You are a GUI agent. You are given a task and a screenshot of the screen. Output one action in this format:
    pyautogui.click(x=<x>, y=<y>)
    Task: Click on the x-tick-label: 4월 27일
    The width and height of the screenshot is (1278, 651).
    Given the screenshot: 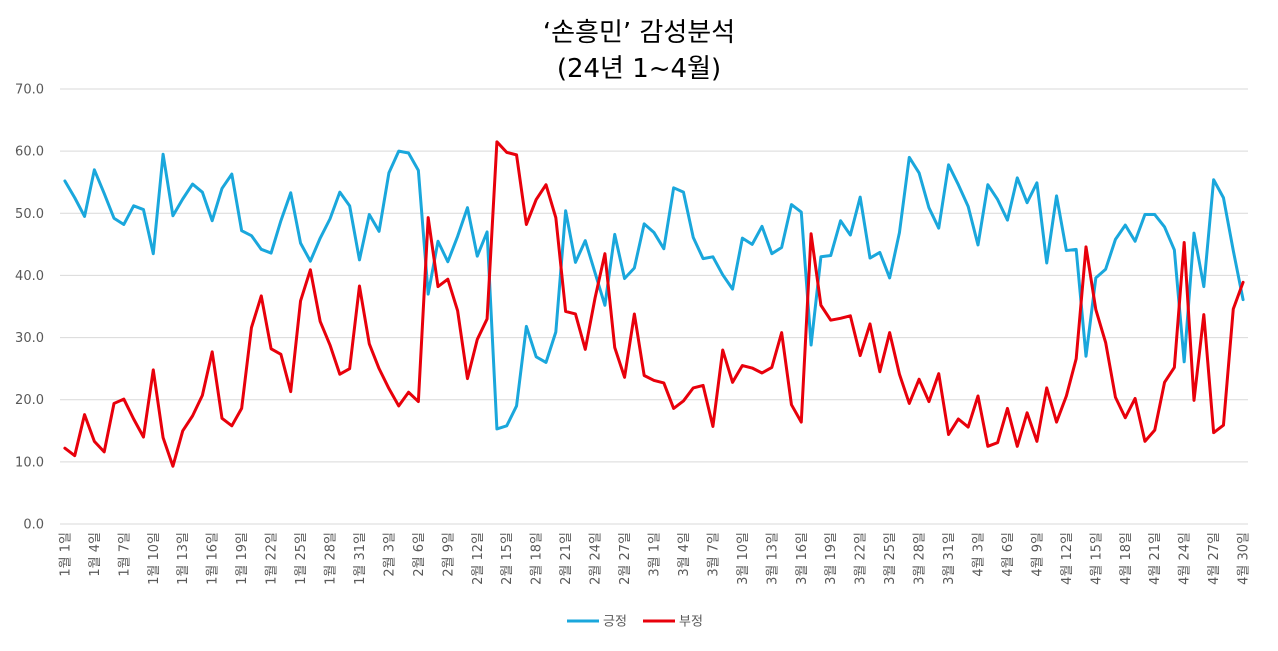 What is the action you would take?
    pyautogui.click(x=1214, y=558)
    